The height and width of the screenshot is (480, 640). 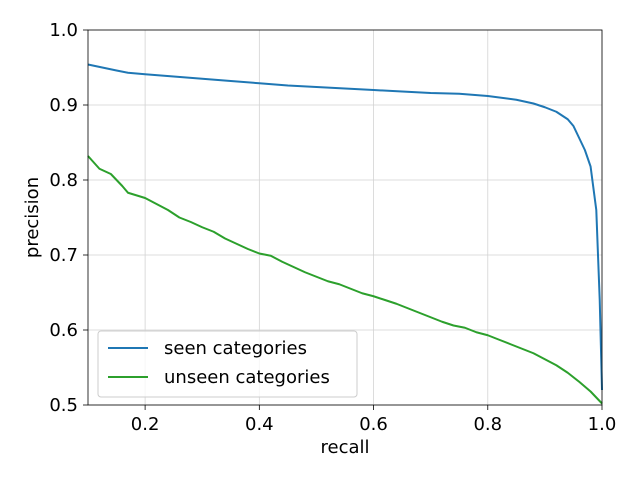 What do you see at coordinates (235, 348) in the screenshot?
I see `legend-label: seen categories` at bounding box center [235, 348].